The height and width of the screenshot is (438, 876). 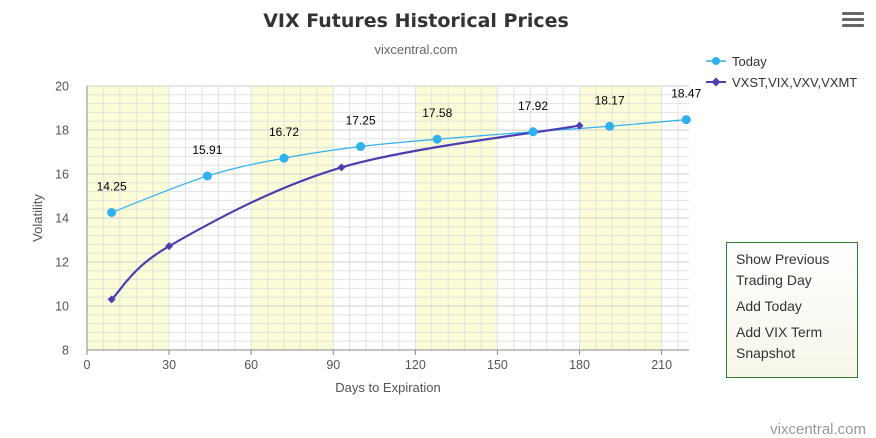 What do you see at coordinates (62, 307) in the screenshot?
I see `y-tick-label: 10` at bounding box center [62, 307].